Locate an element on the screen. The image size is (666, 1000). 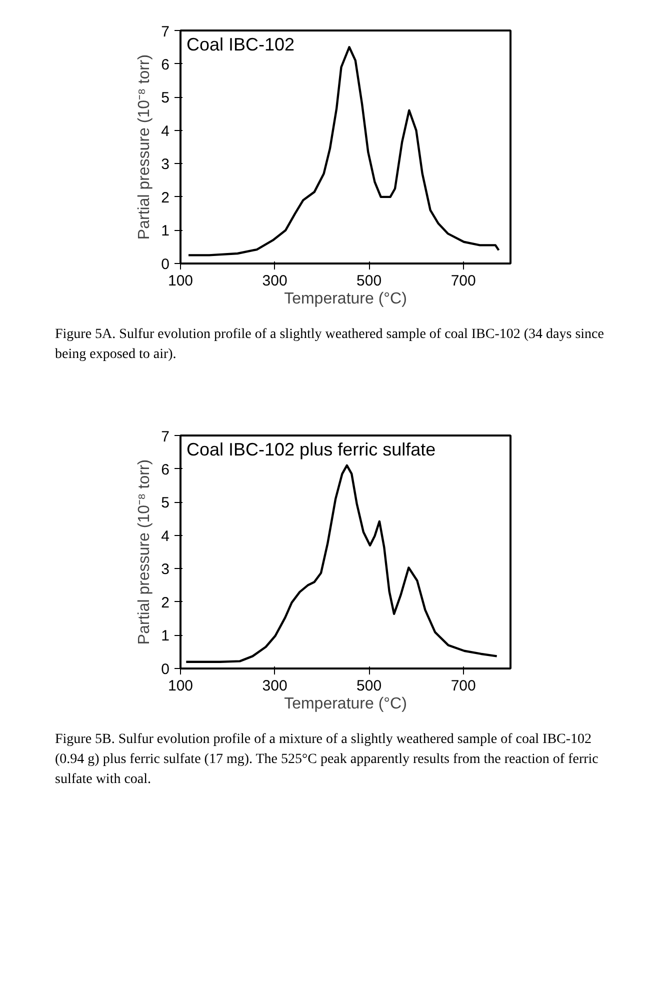
caption: Figure 5A. Sulfur evolution profile of a slightly weathered sample of coal IBC-102 (34 days since being exposed to air). is located at coordinates (330, 345).